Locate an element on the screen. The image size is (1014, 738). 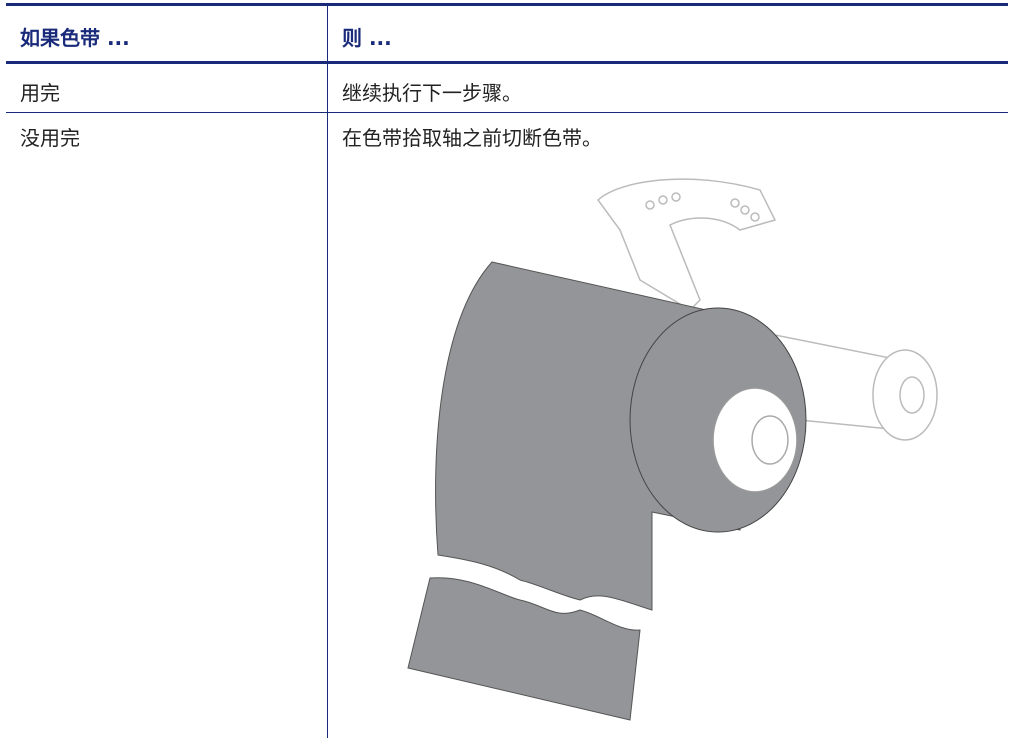
table-cell: 用完 is located at coordinates (40, 93).